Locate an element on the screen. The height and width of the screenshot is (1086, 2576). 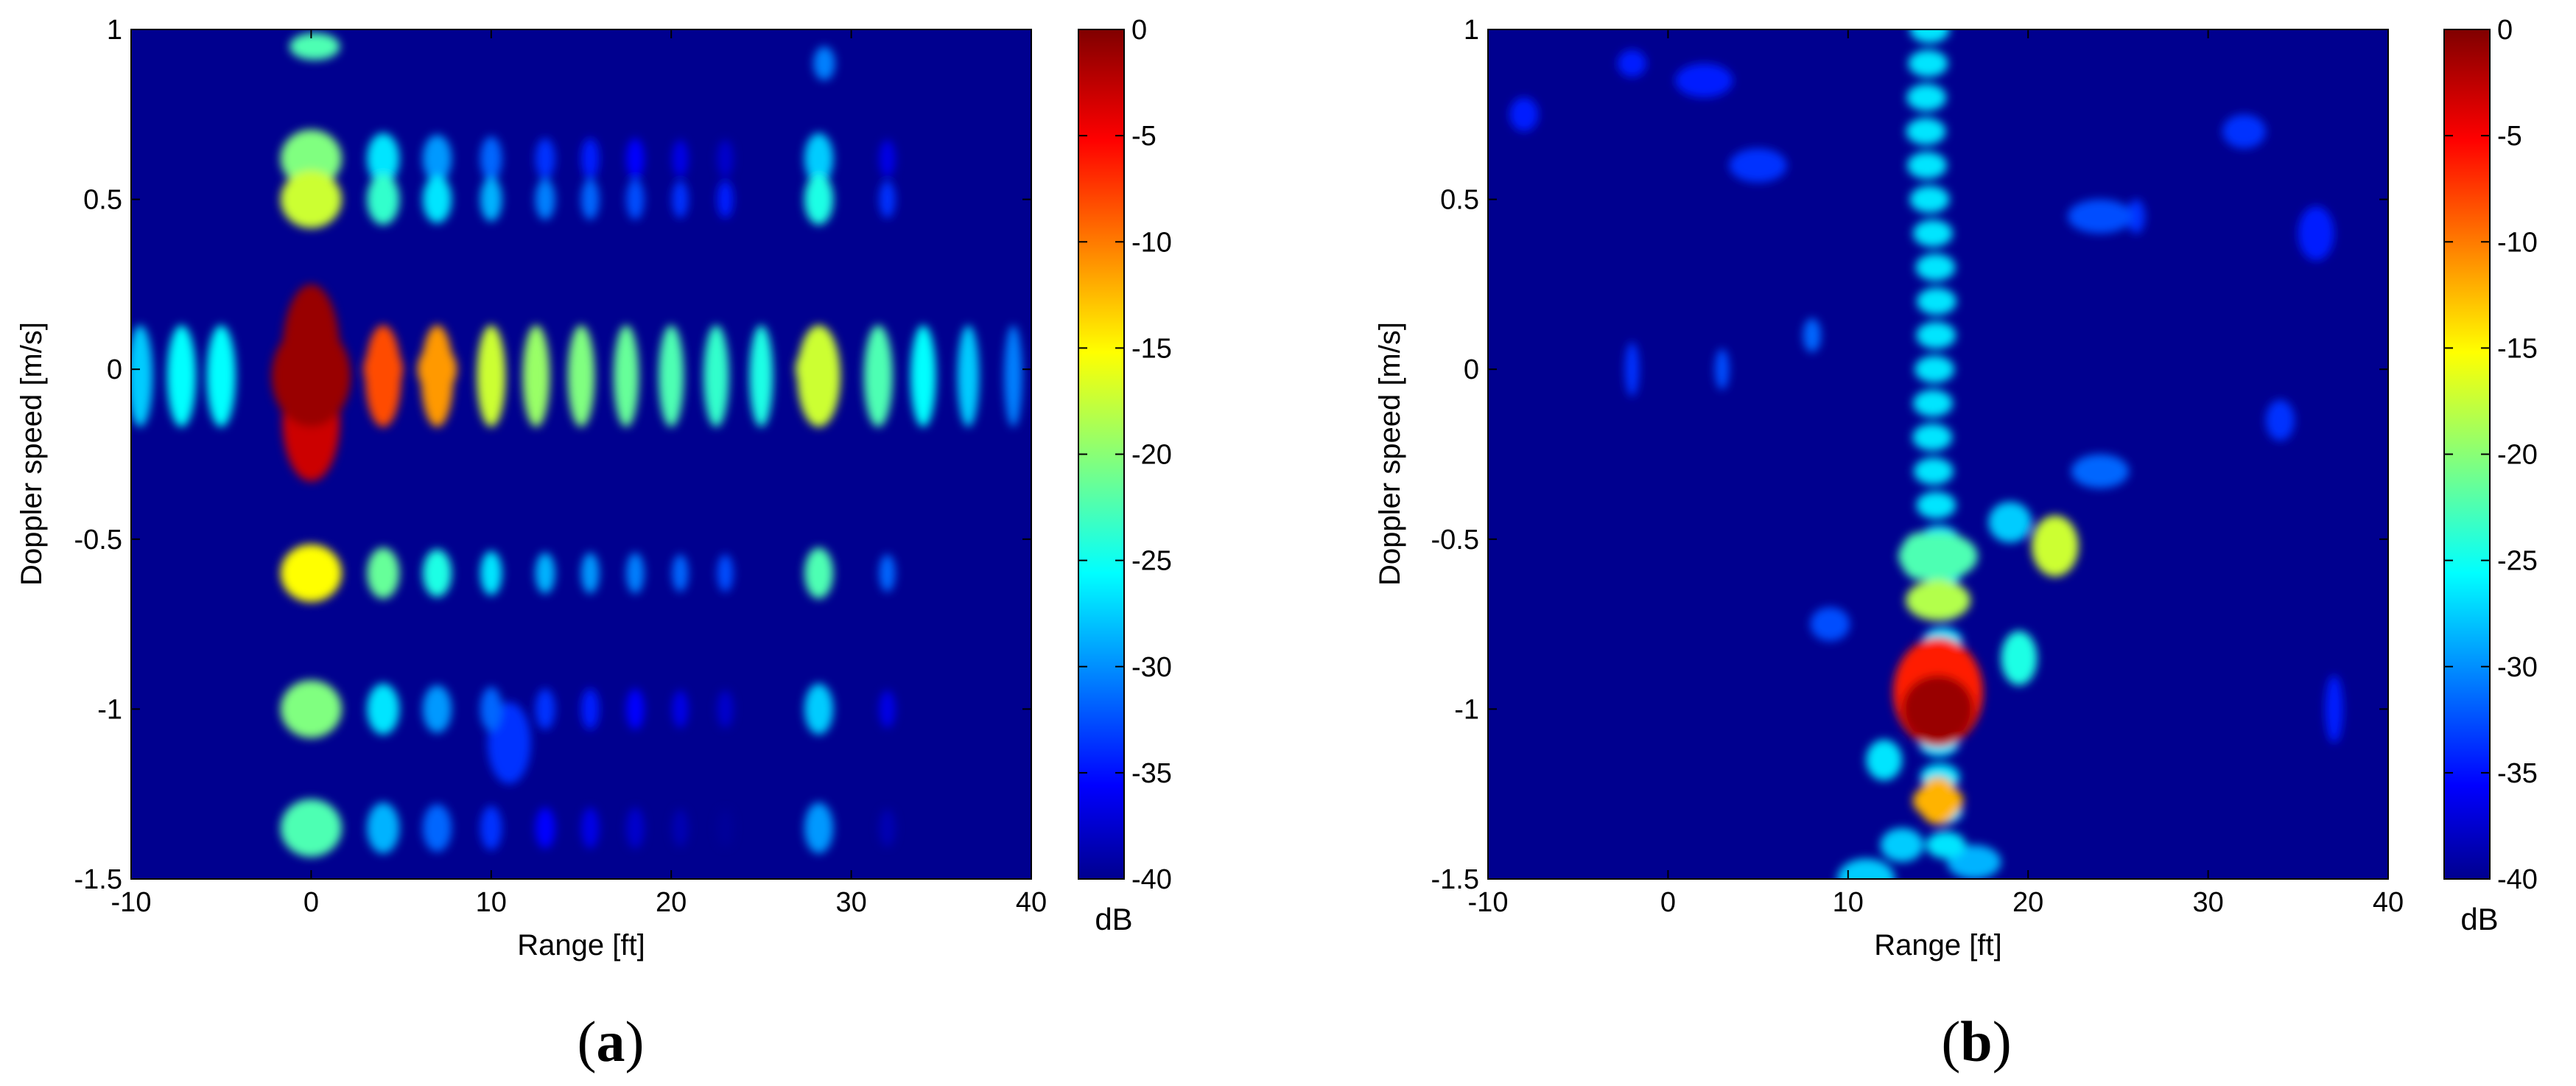
colorbar-unit-a: dB is located at coordinates (1113, 919).